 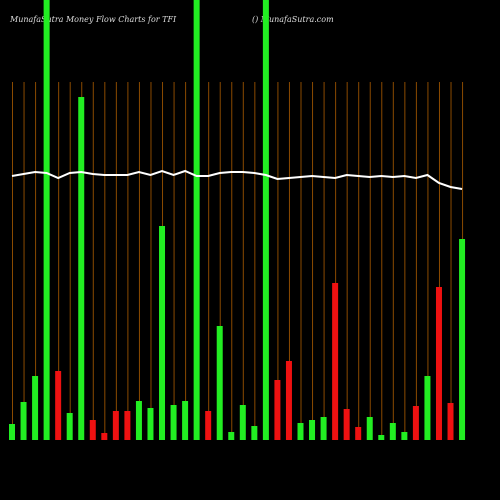 What do you see at coordinates (293, 19) in the screenshot?
I see `chart-subtitle: () MunafaSutra.com` at bounding box center [293, 19].